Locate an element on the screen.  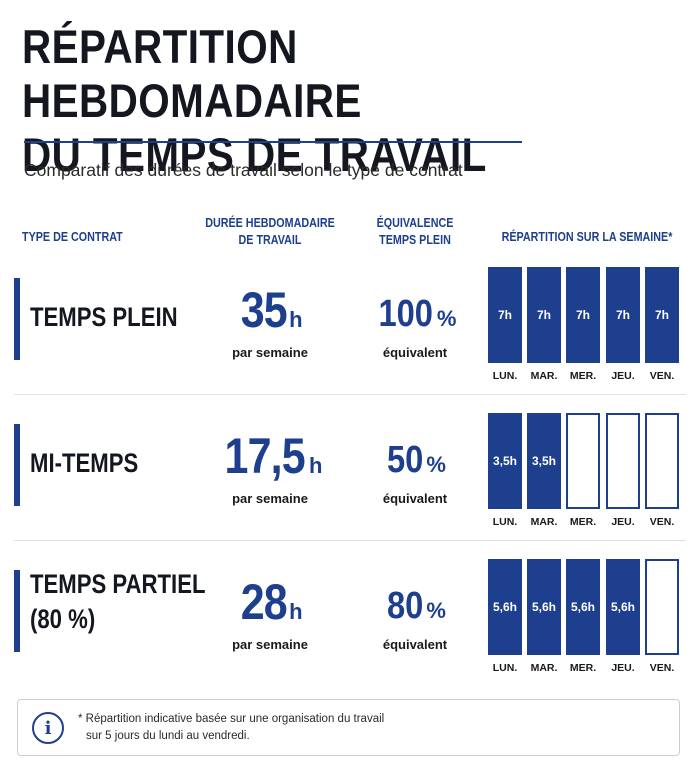
full-time-percent-value: 50 is located at coordinates (405, 460).